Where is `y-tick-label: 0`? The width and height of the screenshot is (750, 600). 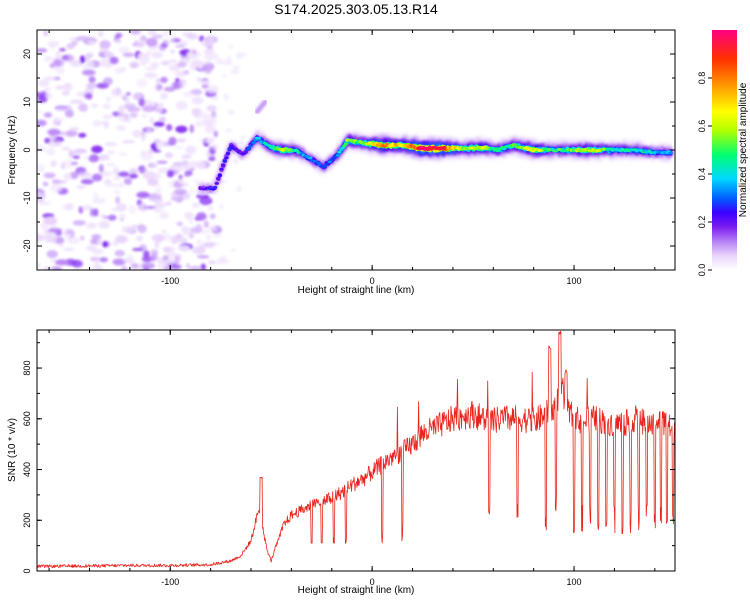 y-tick-label: 0 is located at coordinates (27, 570).